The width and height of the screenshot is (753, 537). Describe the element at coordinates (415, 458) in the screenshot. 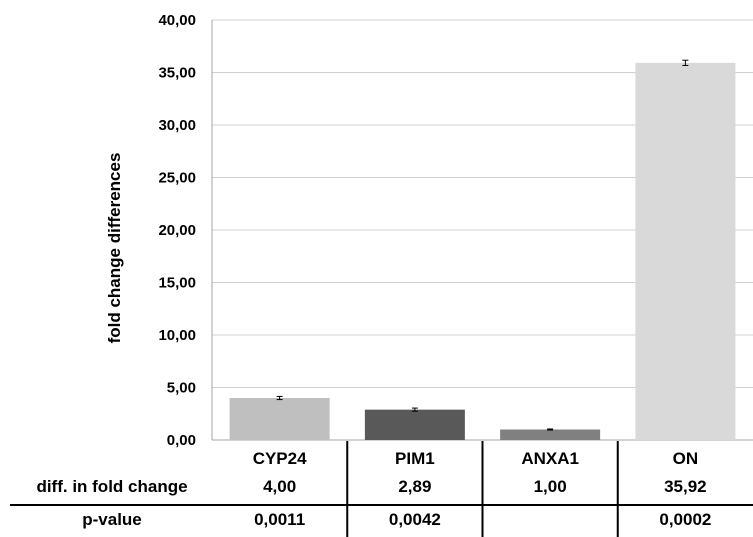

I see `category-label: PIM1` at that location.